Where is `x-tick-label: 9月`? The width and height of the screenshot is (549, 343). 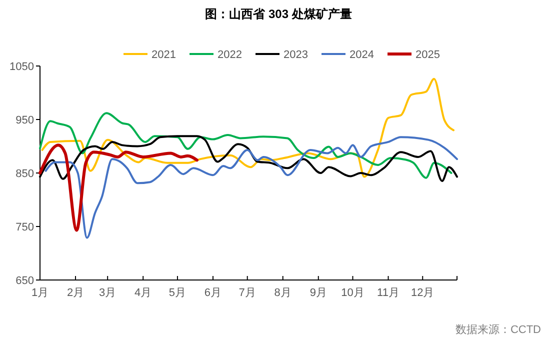
x-tick-label: 9月 is located at coordinates (318, 293).